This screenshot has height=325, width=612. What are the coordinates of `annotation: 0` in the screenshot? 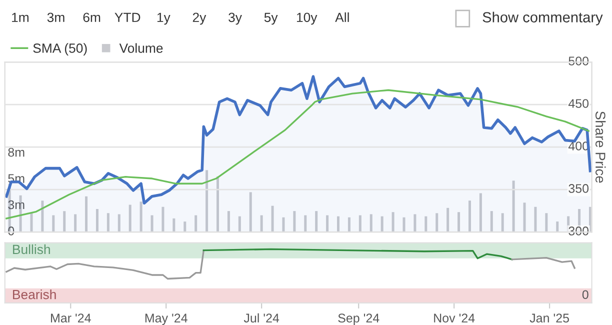 It's located at (585, 295).